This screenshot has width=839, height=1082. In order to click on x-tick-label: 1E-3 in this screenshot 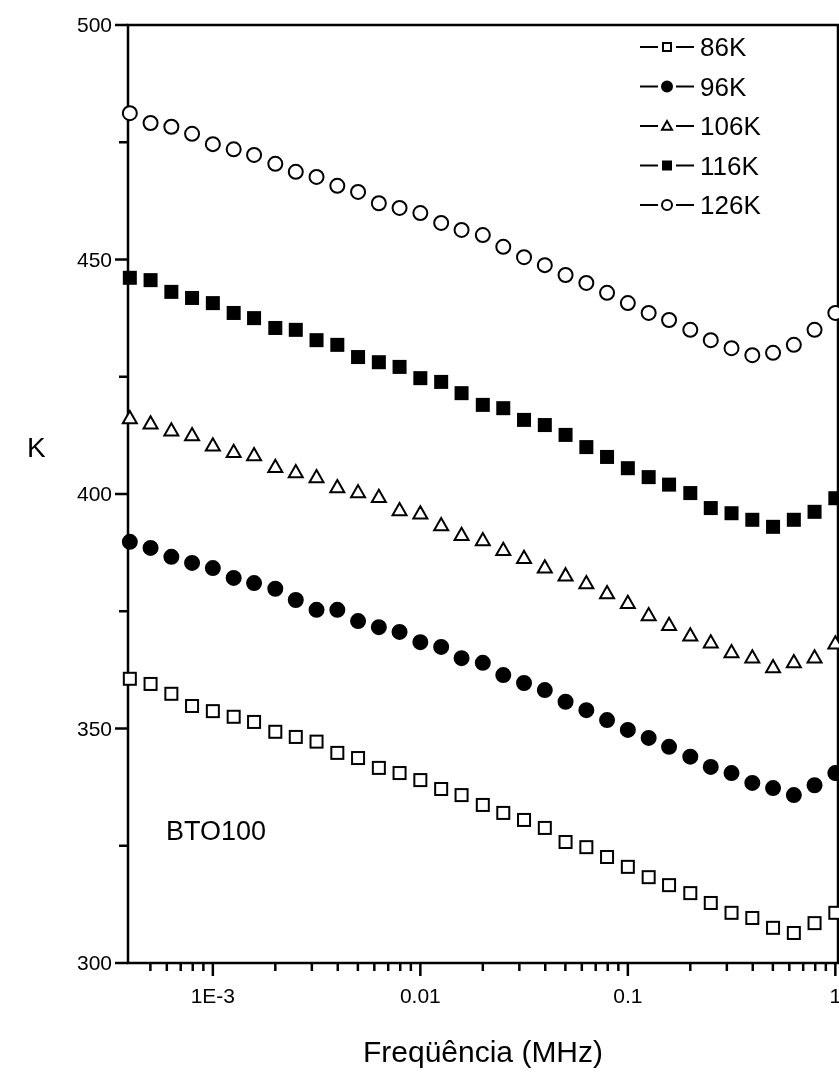, I will do `click(213, 995)`.